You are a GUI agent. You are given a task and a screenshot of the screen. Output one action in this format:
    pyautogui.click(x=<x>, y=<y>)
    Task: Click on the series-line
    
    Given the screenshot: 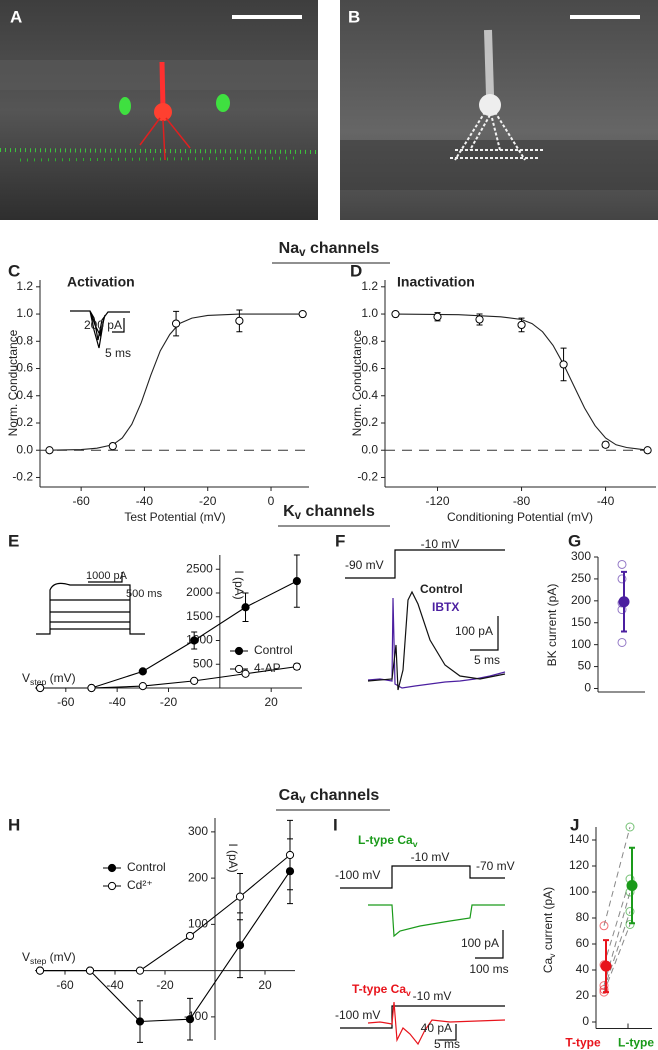 What is the action you would take?
    pyautogui.click(x=165, y=913)
    